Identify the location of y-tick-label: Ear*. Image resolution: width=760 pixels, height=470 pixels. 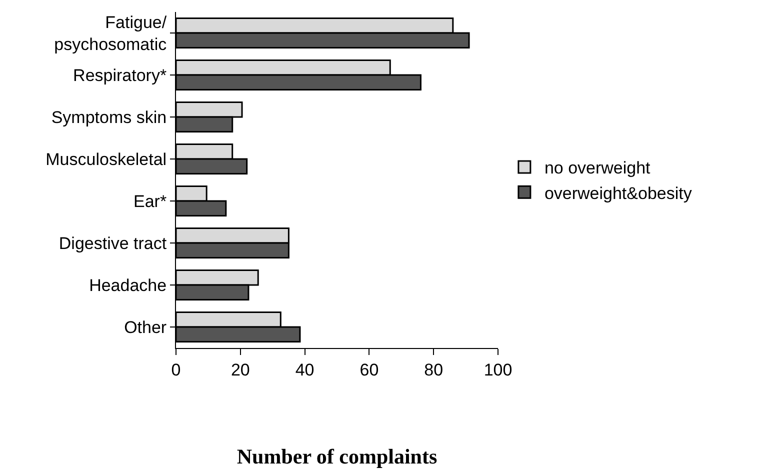
(150, 201).